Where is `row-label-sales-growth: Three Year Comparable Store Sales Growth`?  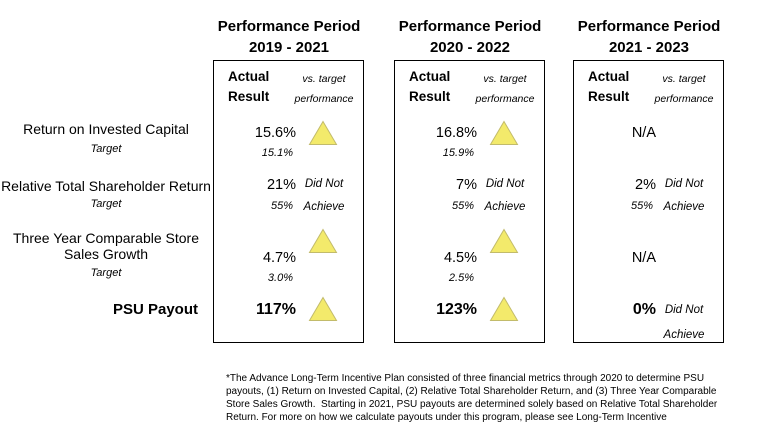 row-label-sales-growth: Three Year Comparable Store Sales Growth is located at coordinates (106, 246).